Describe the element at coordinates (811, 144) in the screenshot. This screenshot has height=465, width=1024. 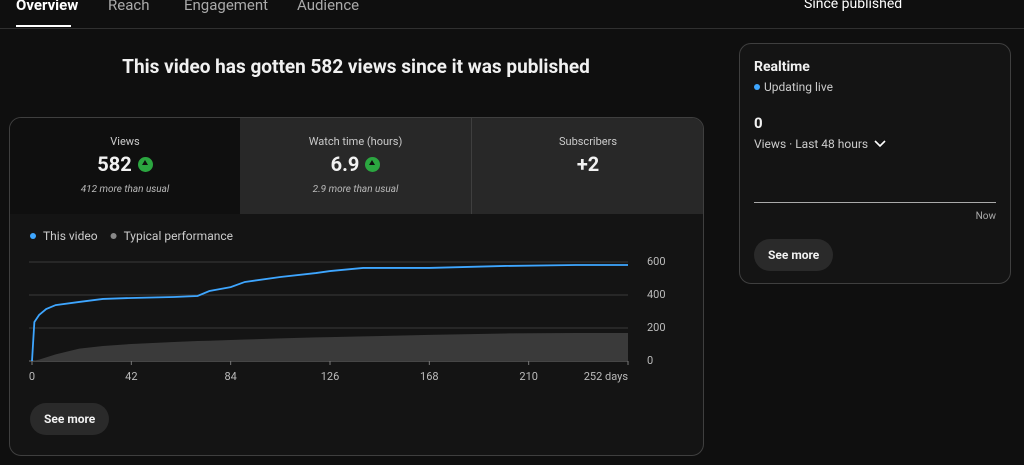
I see `caption-text: Views · Last 48 hours` at that location.